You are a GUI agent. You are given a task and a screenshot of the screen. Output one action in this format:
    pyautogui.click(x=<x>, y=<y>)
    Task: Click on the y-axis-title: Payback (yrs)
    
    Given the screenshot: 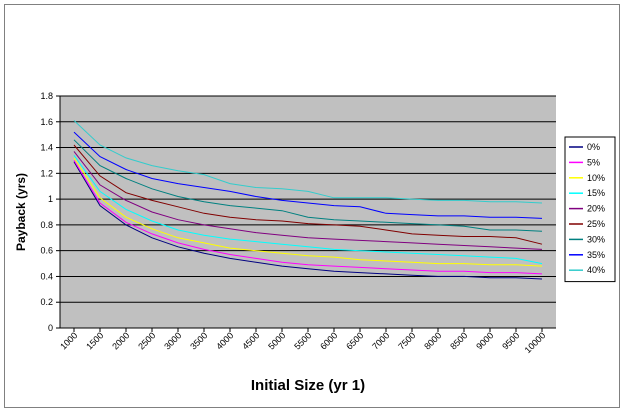 What is the action you would take?
    pyautogui.click(x=21, y=212)
    